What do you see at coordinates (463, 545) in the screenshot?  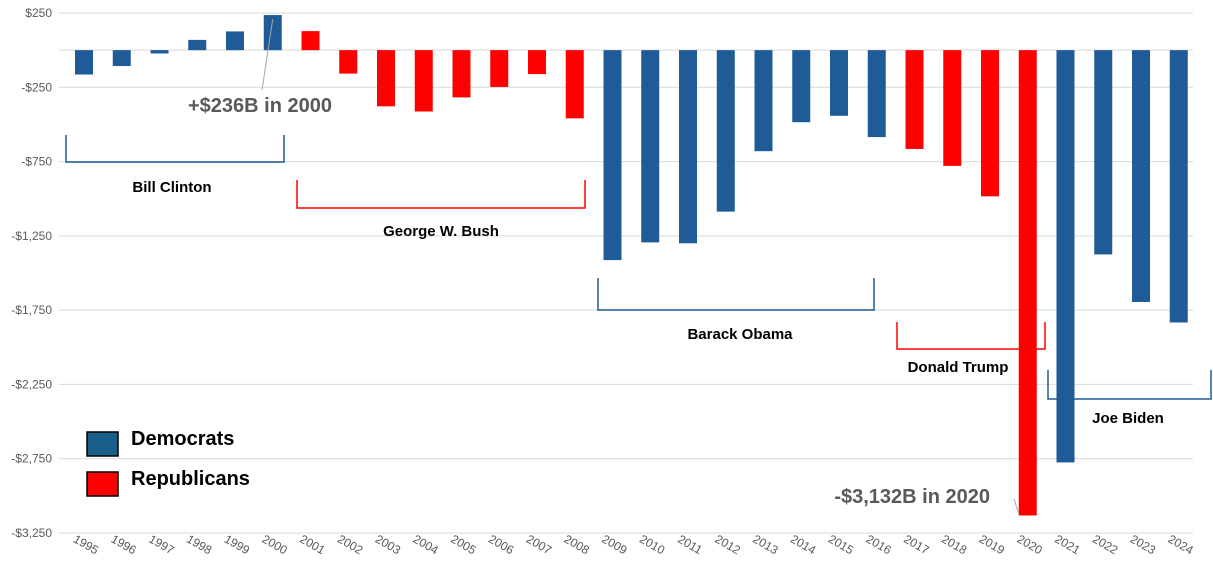 I see `x-tick-label: 2005` at bounding box center [463, 545].